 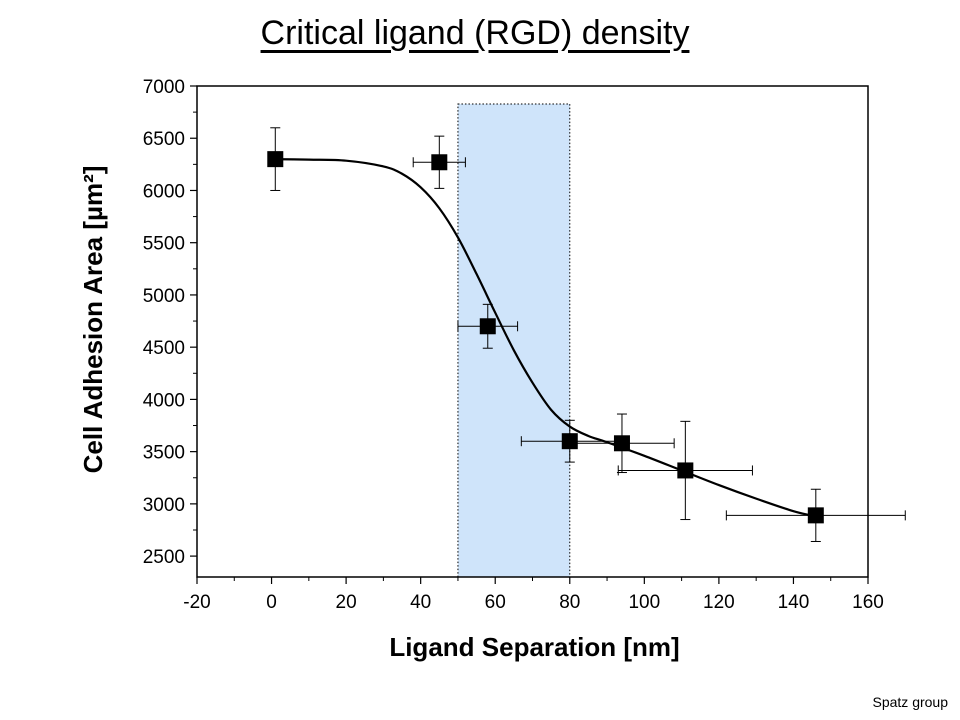 I want to click on y-tick-label: 5000, so click(x=164, y=296).